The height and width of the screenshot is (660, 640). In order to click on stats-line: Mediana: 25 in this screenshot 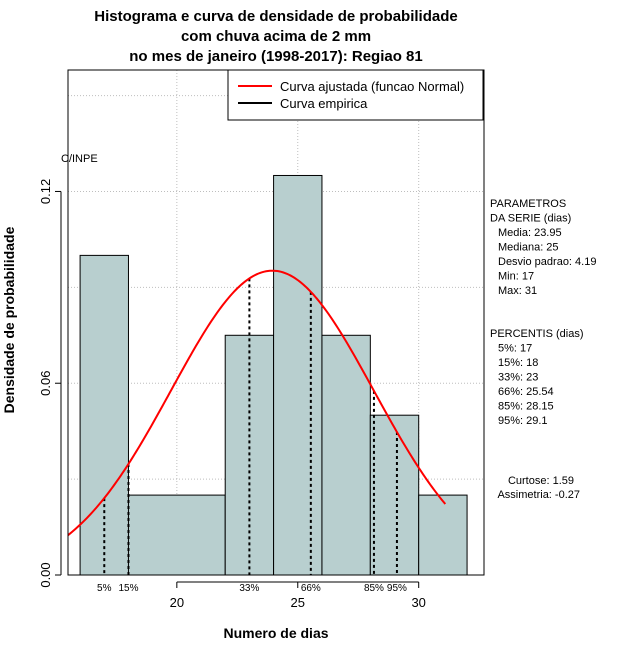, I will do `click(528, 248)`.